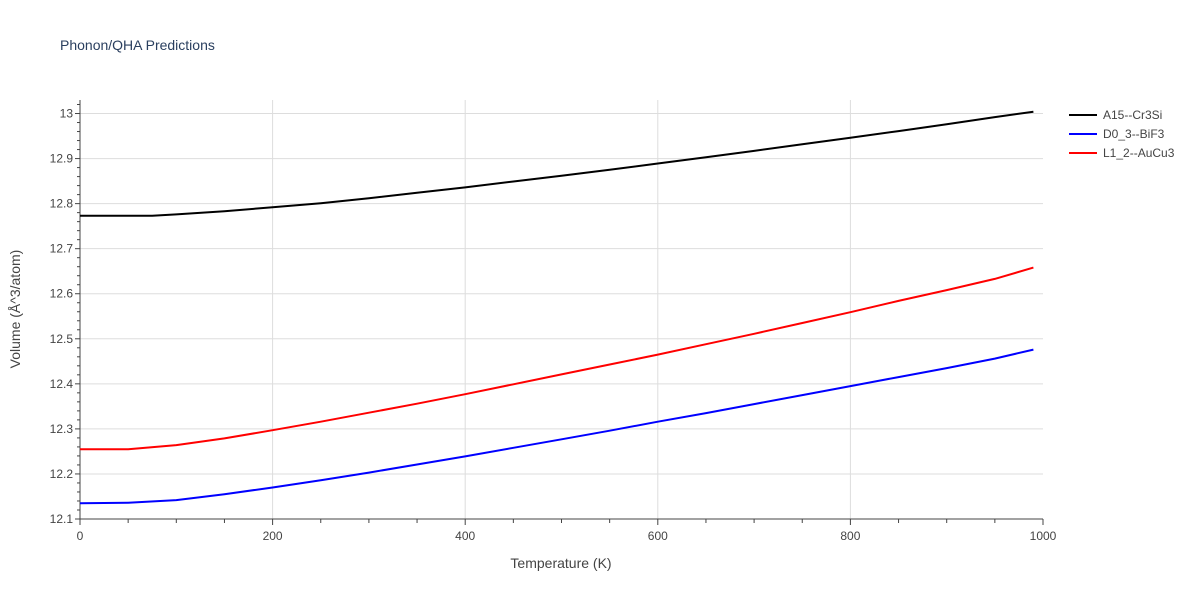 This screenshot has height=600, width=1200. I want to click on x-tick-label: 800, so click(850, 536).